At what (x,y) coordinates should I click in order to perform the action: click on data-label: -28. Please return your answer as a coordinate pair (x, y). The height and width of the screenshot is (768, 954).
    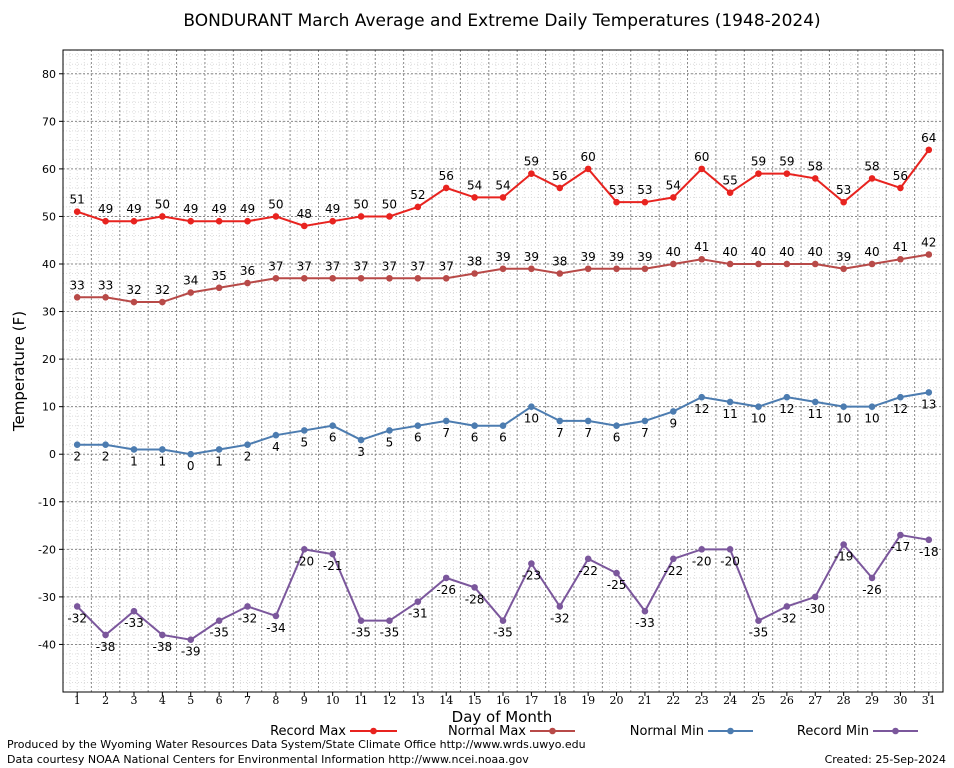
    Looking at the image, I should click on (475, 599).